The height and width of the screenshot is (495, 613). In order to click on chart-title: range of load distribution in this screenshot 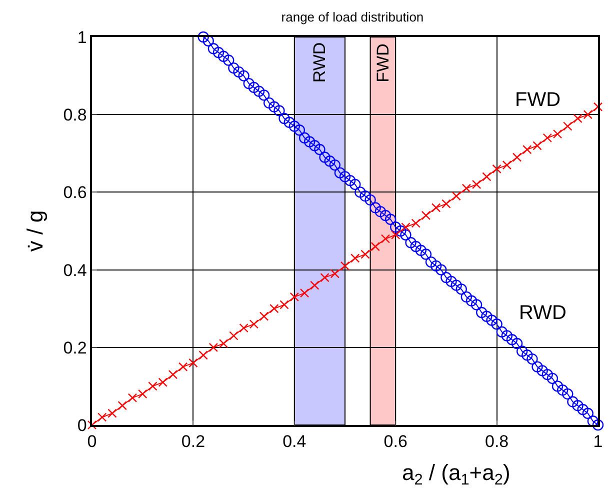, I will do `click(352, 16)`.